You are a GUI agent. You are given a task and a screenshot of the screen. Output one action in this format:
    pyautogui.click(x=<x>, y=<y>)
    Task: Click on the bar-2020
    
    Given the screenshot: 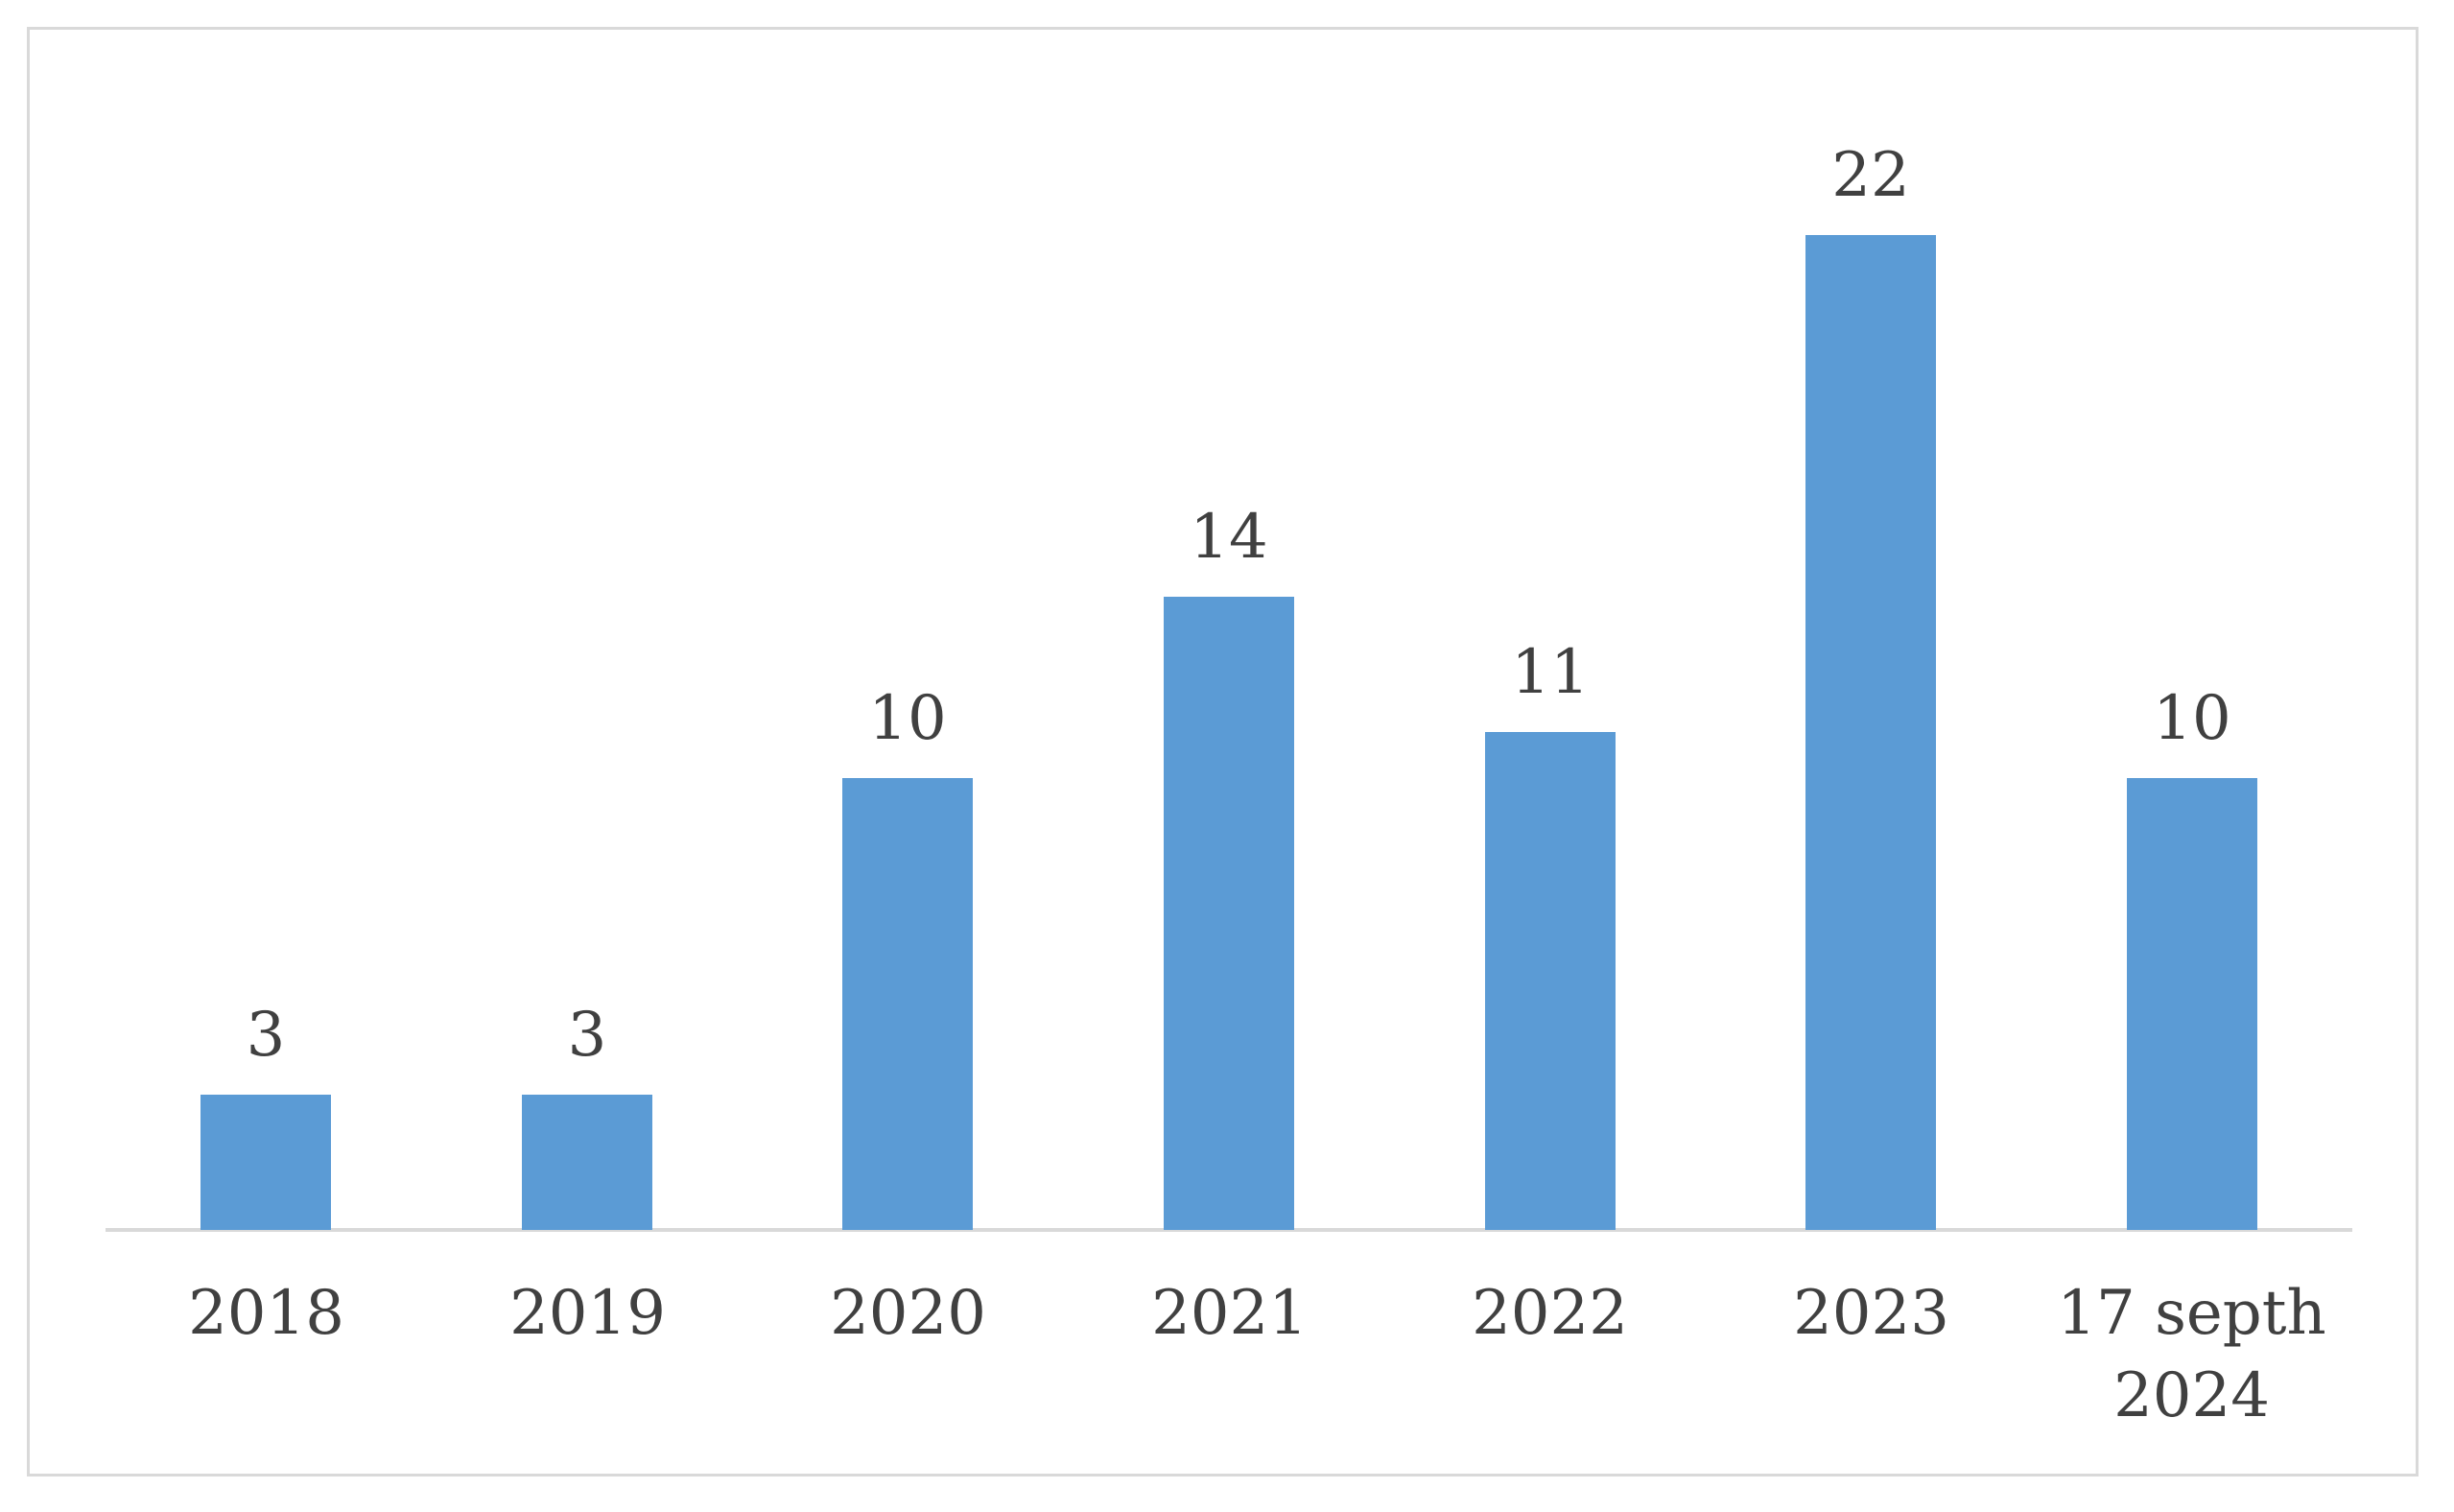 What is the action you would take?
    pyautogui.click(x=907, y=1004)
    